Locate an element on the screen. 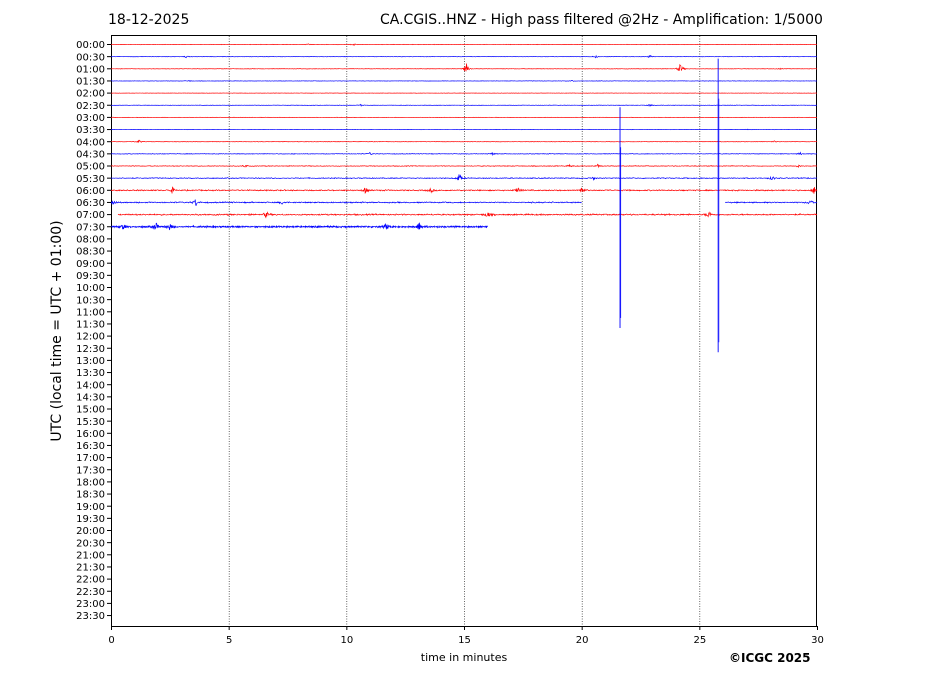 The height and width of the screenshot is (696, 927). x-tick-label-15: 15 is located at coordinates (464, 640).